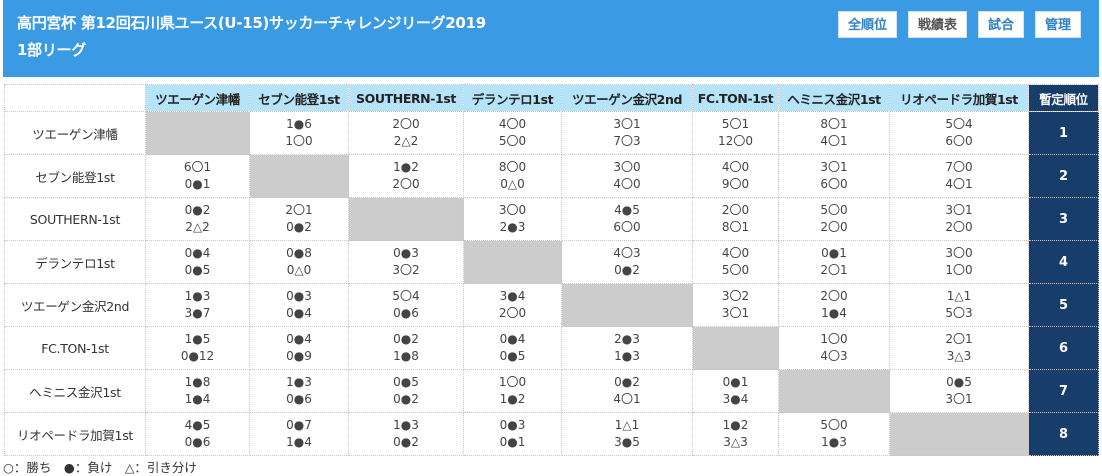 This screenshot has height=476, width=1102. Describe the element at coordinates (197, 98) in the screenshot. I see `column-header-team: ツエーゲン津幡` at that location.